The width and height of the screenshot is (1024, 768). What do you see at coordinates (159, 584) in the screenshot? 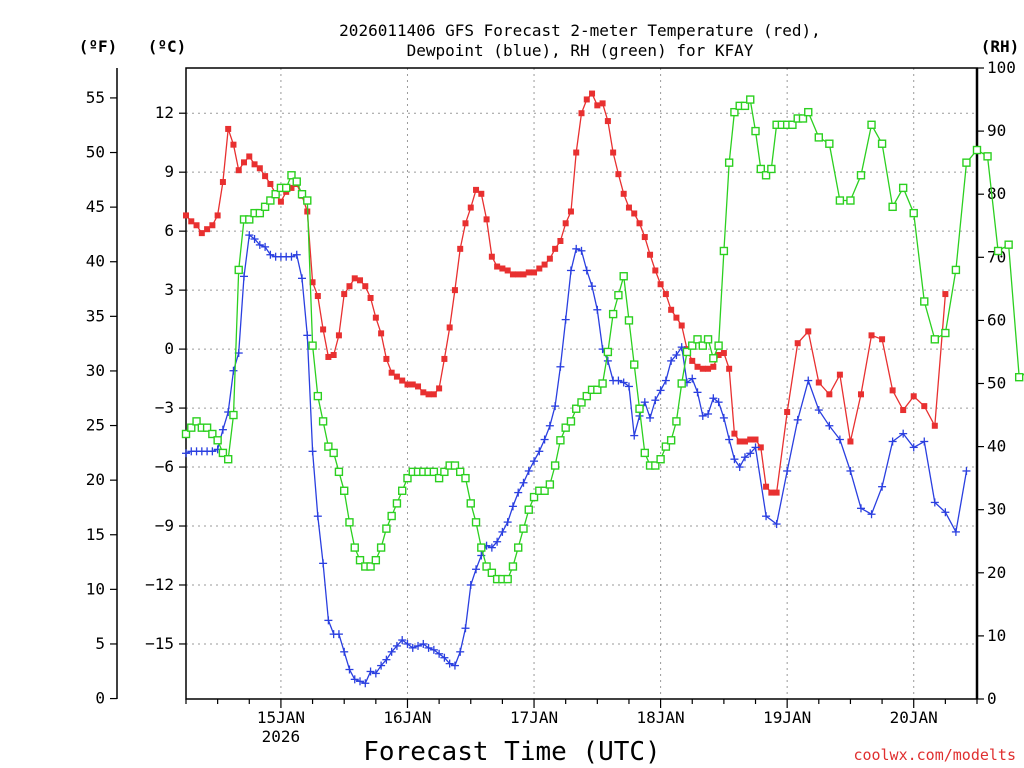
I see `celsius-tick-label: −12` at bounding box center [159, 584].